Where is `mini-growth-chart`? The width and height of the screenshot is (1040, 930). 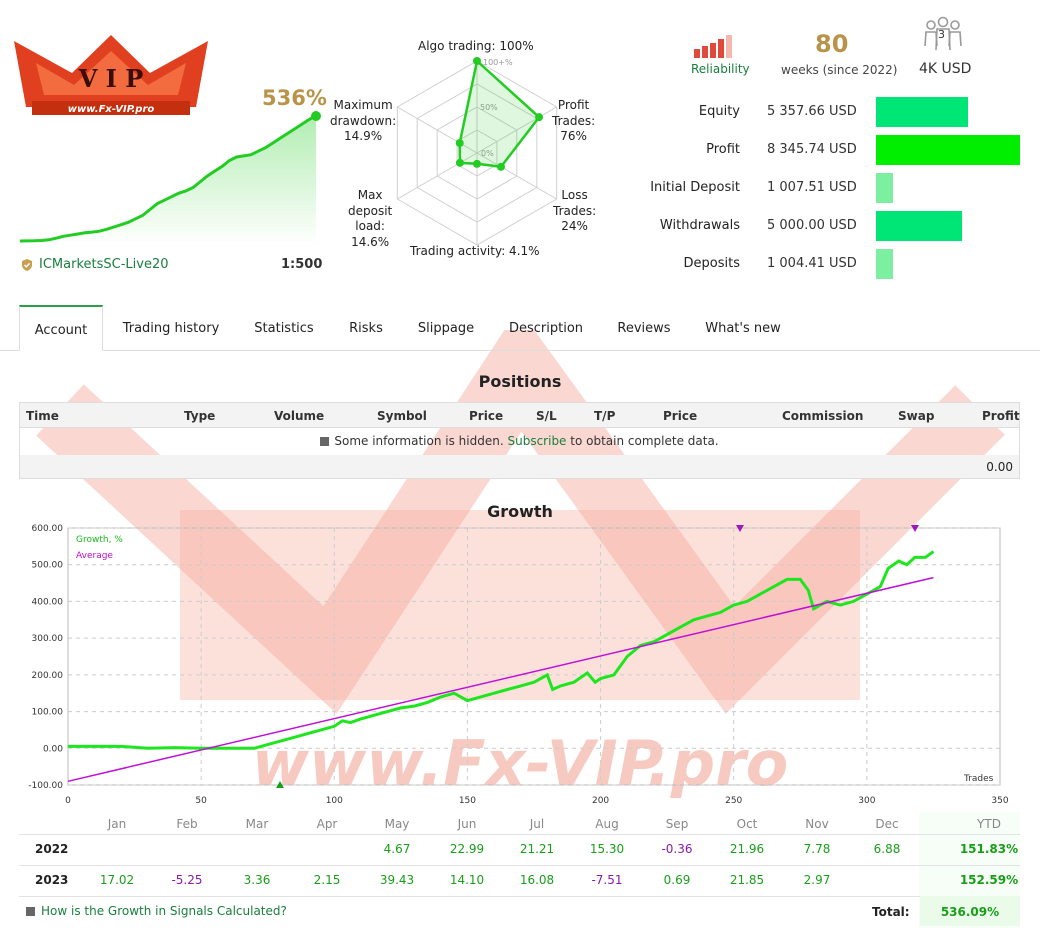 mini-growth-chart is located at coordinates (170, 178).